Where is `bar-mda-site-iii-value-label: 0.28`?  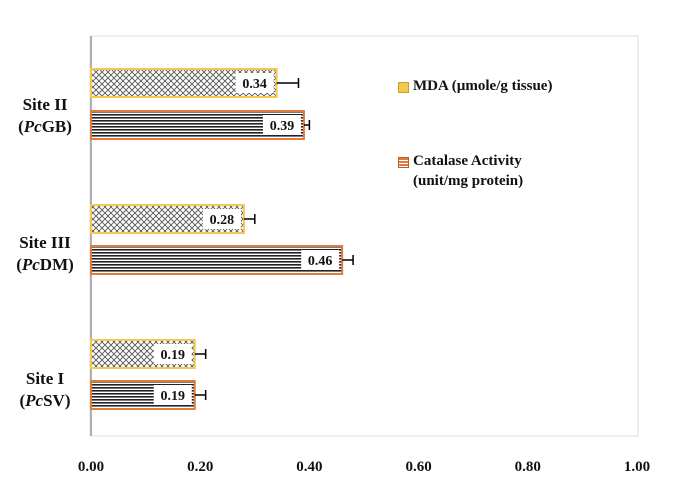 bar-mda-site-iii-value-label: 0.28 is located at coordinates (222, 220).